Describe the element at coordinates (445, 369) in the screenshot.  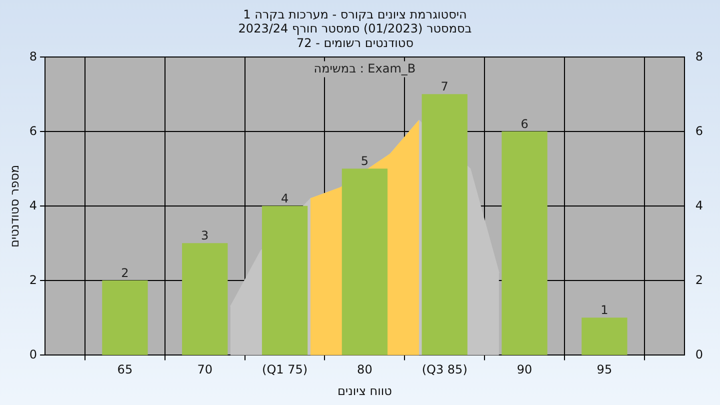
I see `x-tick-label: (Q3 85)` at that location.